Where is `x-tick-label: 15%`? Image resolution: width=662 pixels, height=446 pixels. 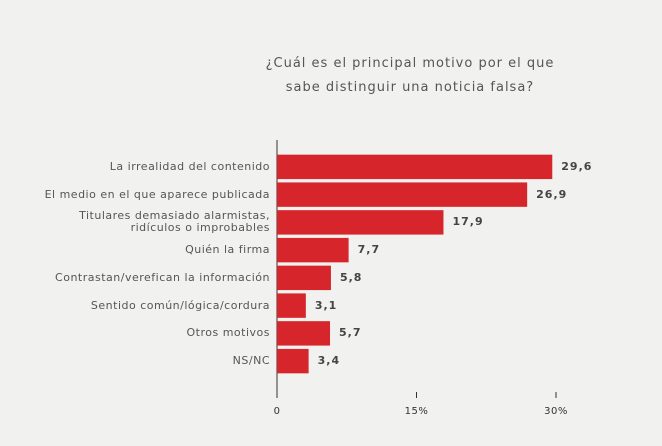 x-tick-label: 15% is located at coordinates (416, 411).